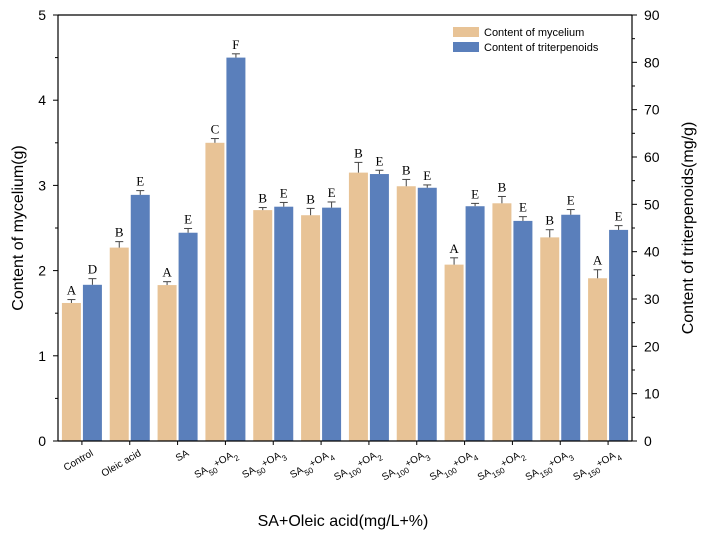 This screenshot has width=706, height=534. Describe the element at coordinates (652, 204) in the screenshot. I see `y-tick-label-right-5: 50` at that location.